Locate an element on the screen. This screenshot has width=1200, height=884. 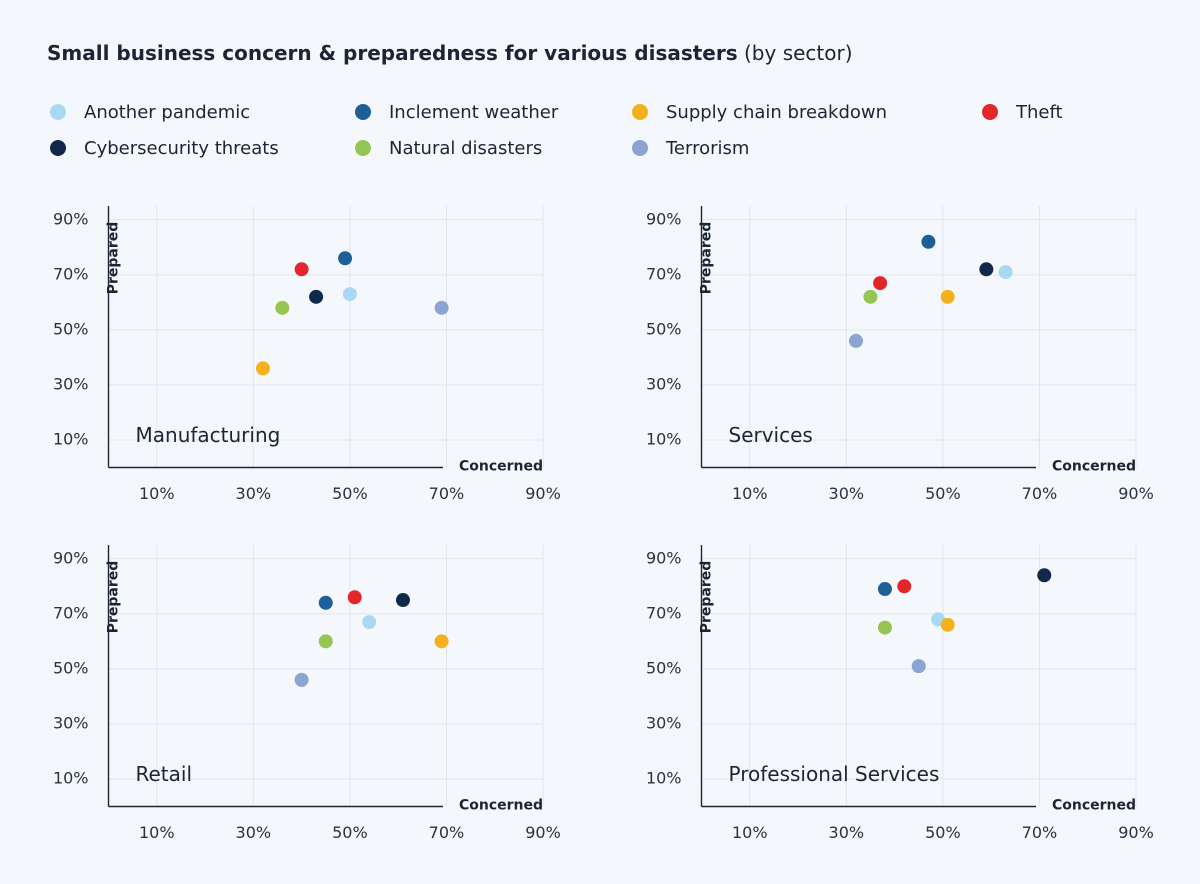
legend-label: Natural disasters is located at coordinates (465, 148).